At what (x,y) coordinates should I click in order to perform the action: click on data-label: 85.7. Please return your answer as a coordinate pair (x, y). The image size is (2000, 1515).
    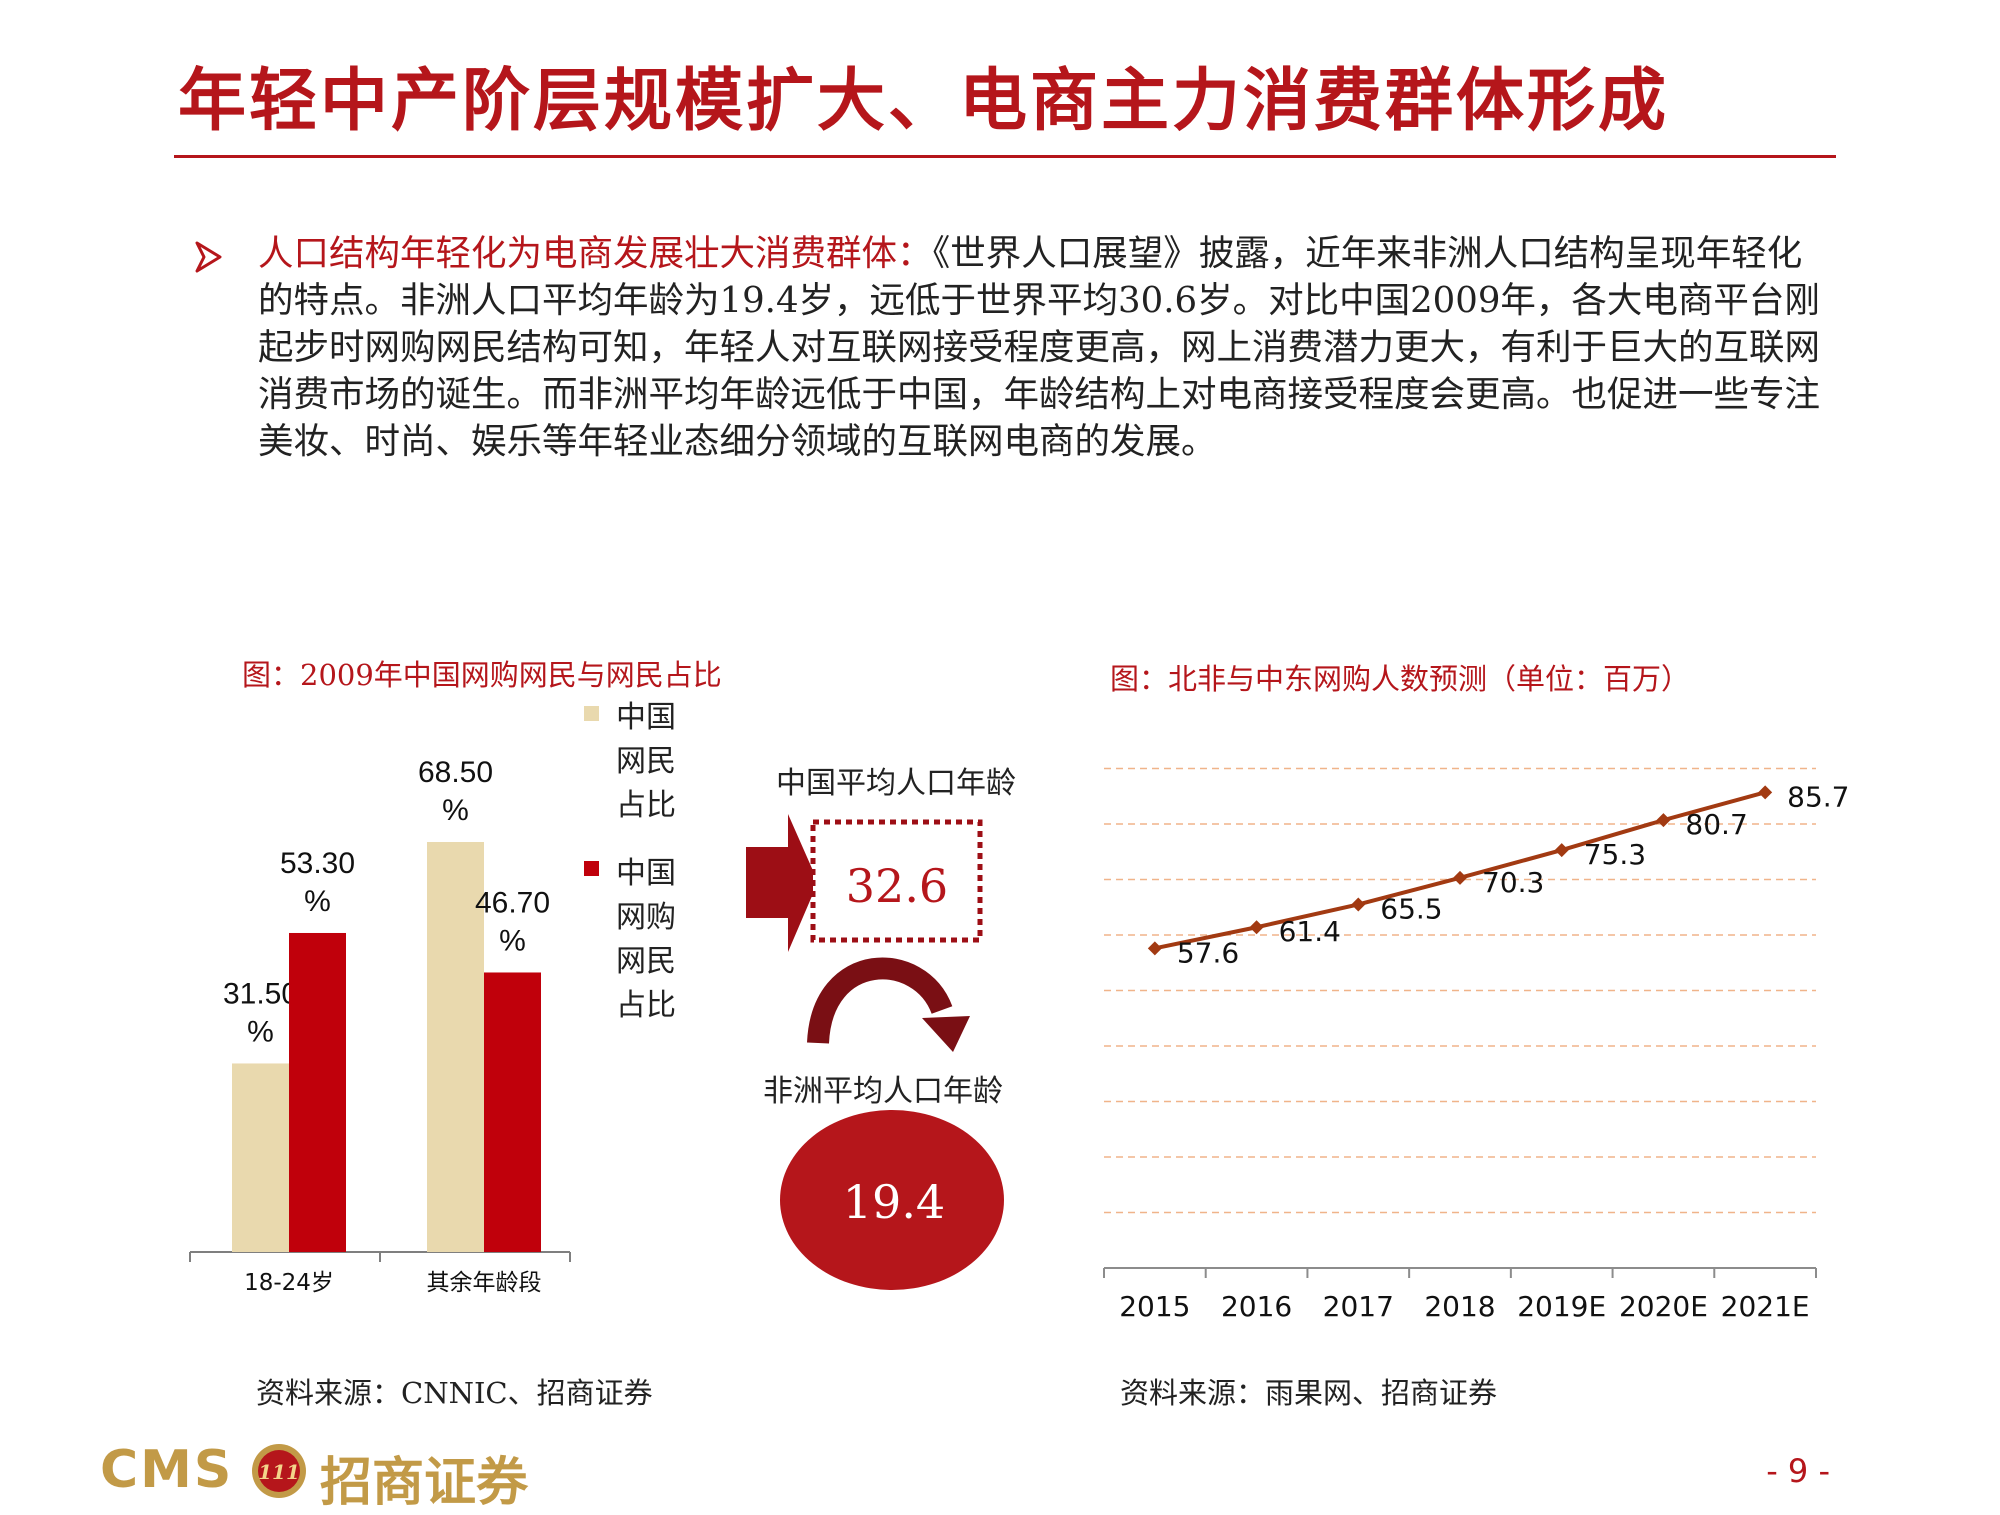
    Looking at the image, I should click on (1818, 796).